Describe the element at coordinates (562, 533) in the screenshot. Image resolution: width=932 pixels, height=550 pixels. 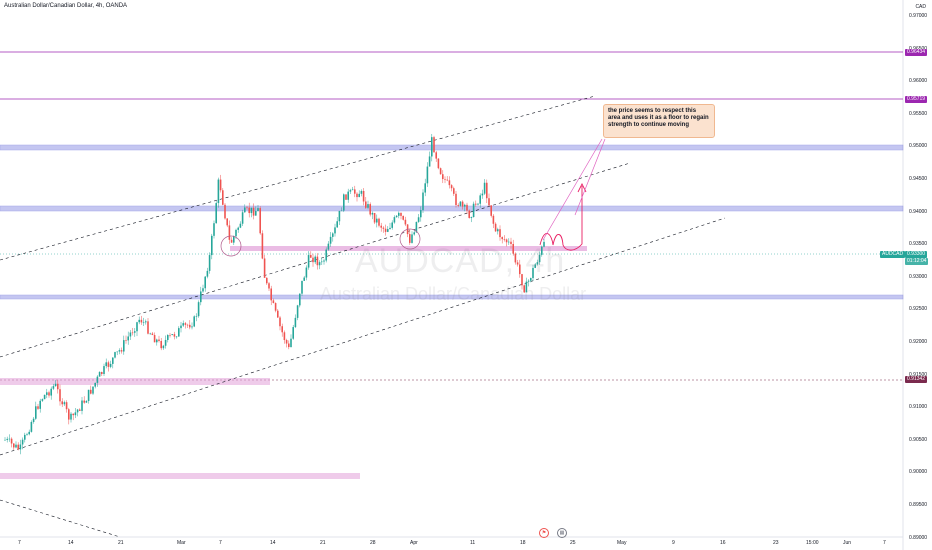
I see `calendar-icon: ▦` at that location.